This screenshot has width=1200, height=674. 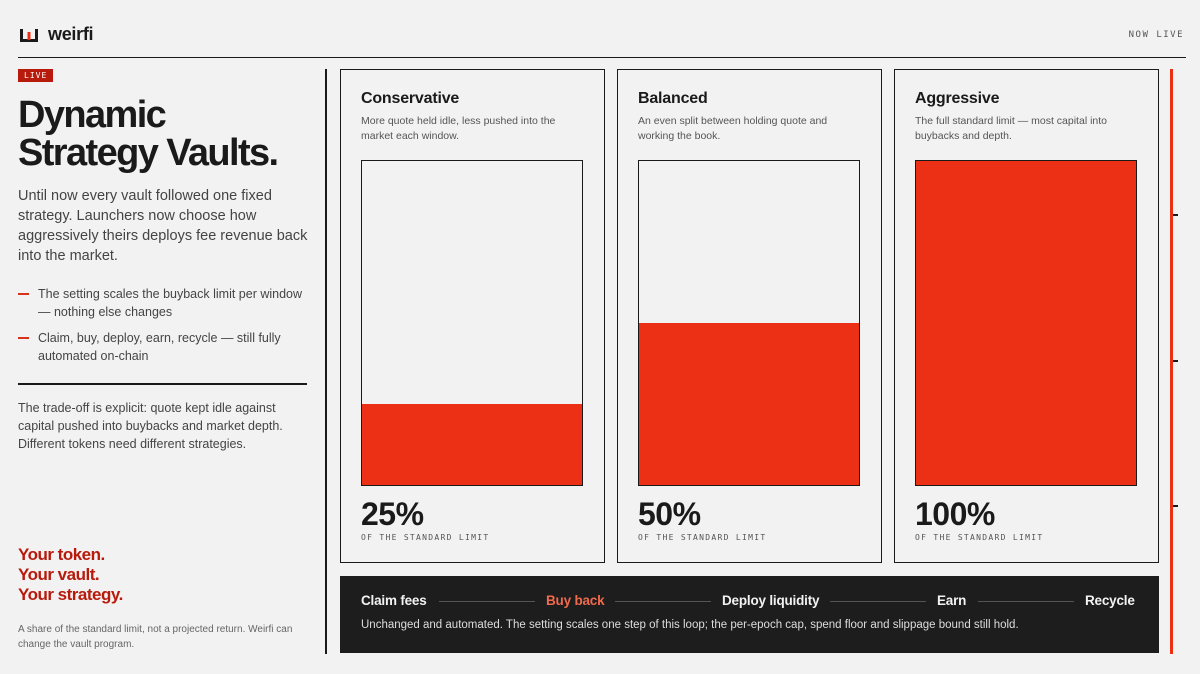 I want to click on top-header: weirfi NOW LIVE, so click(x=602, y=29).